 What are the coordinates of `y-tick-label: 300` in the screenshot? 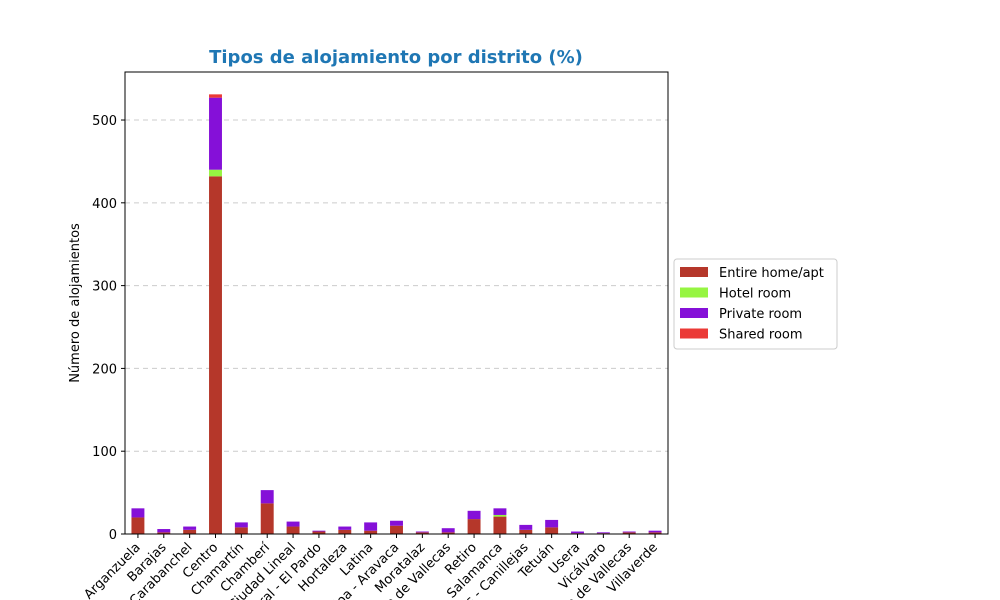 It's located at (104, 287).